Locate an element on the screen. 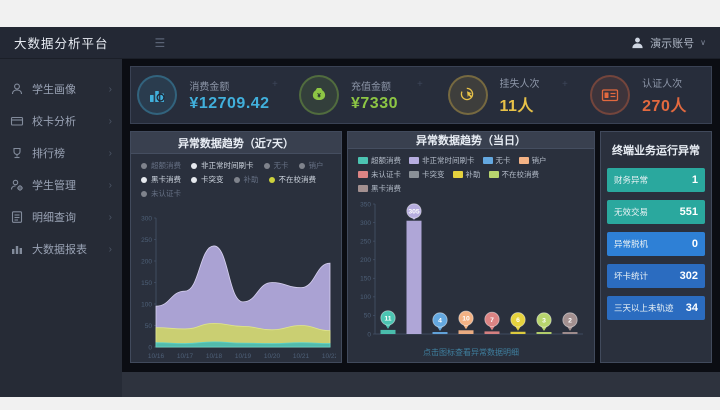 The width and height of the screenshot is (720, 410). legend-label: 卡突变 is located at coordinates (433, 174).